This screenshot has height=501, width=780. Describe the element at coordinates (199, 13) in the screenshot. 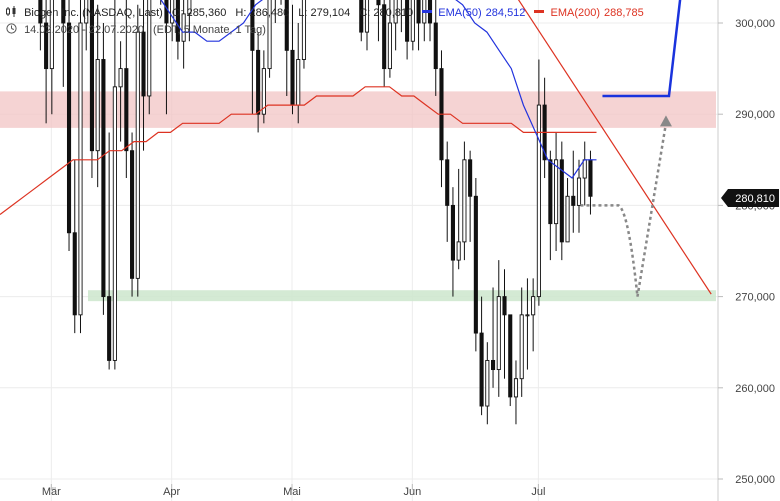

I see `open-value: O: 285,360` at that location.